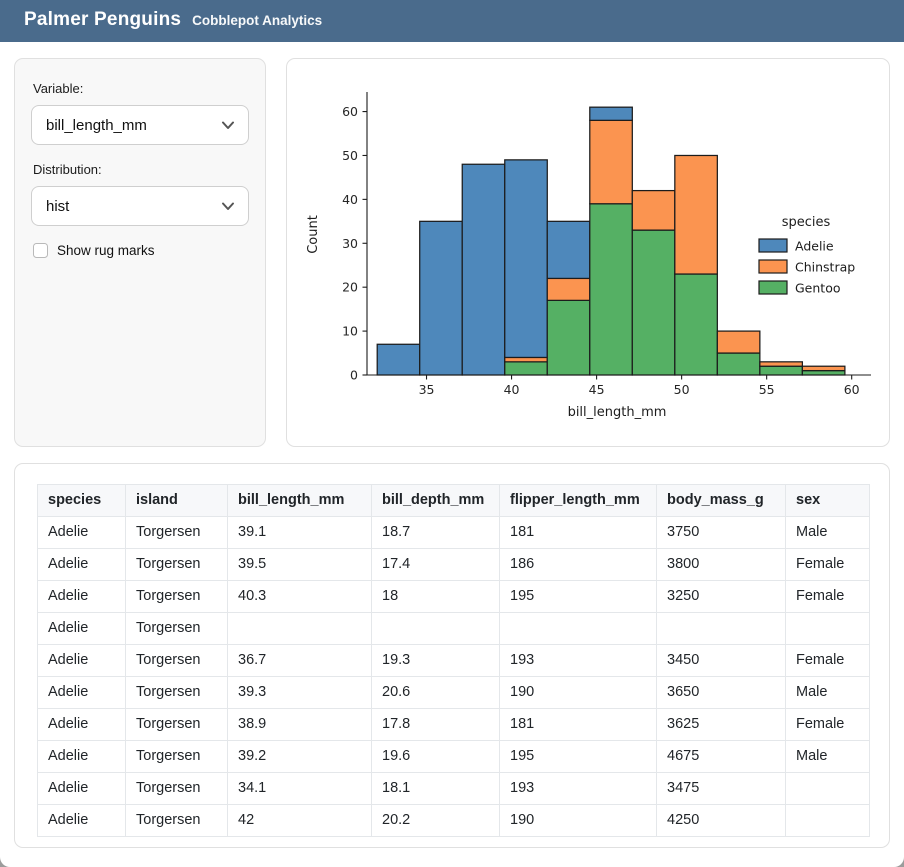 Image resolution: width=904 pixels, height=867 pixels. What do you see at coordinates (852, 389) in the screenshot?
I see `x-tick-label: 60` at bounding box center [852, 389].